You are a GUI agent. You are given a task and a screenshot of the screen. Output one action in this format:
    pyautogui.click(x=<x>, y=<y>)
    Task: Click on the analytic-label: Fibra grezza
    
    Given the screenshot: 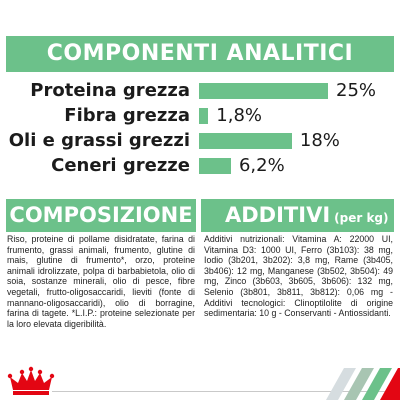 What is the action you would take?
    pyautogui.click(x=127, y=115)
    